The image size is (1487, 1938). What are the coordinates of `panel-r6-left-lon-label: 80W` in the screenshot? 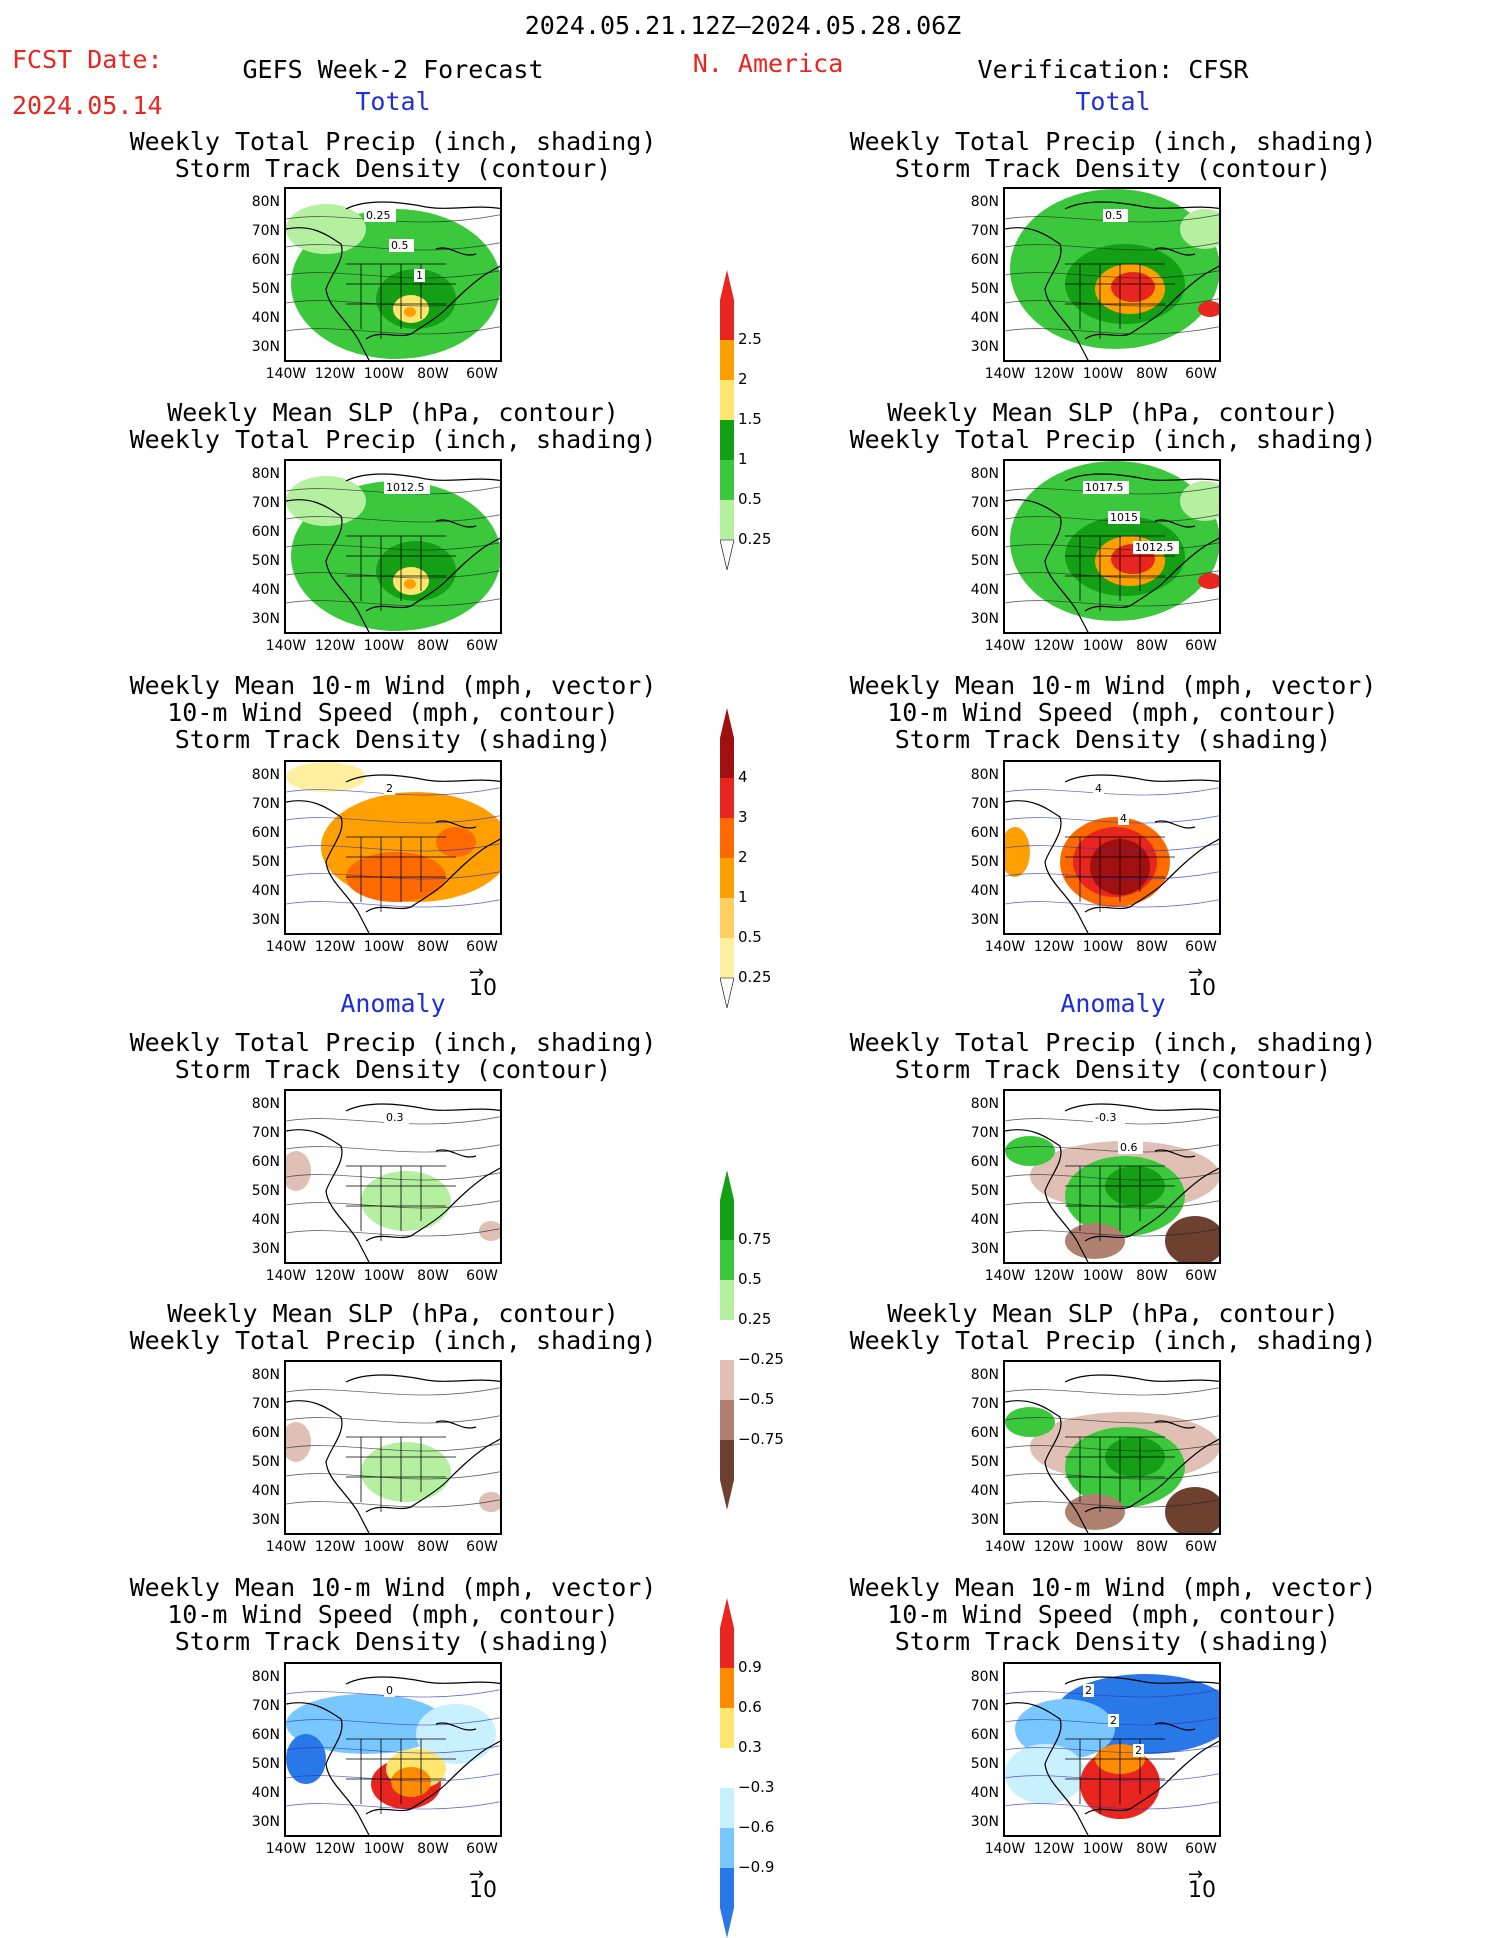 It's located at (433, 1849).